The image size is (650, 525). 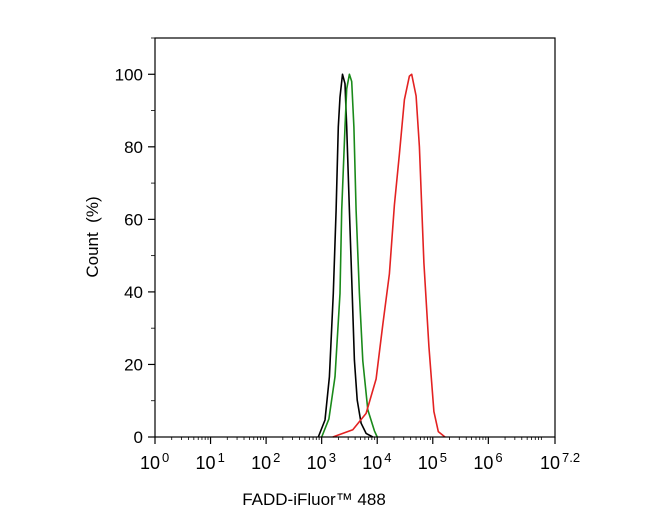 What do you see at coordinates (129, 74) in the screenshot?
I see `y-tick-label: 100` at bounding box center [129, 74].